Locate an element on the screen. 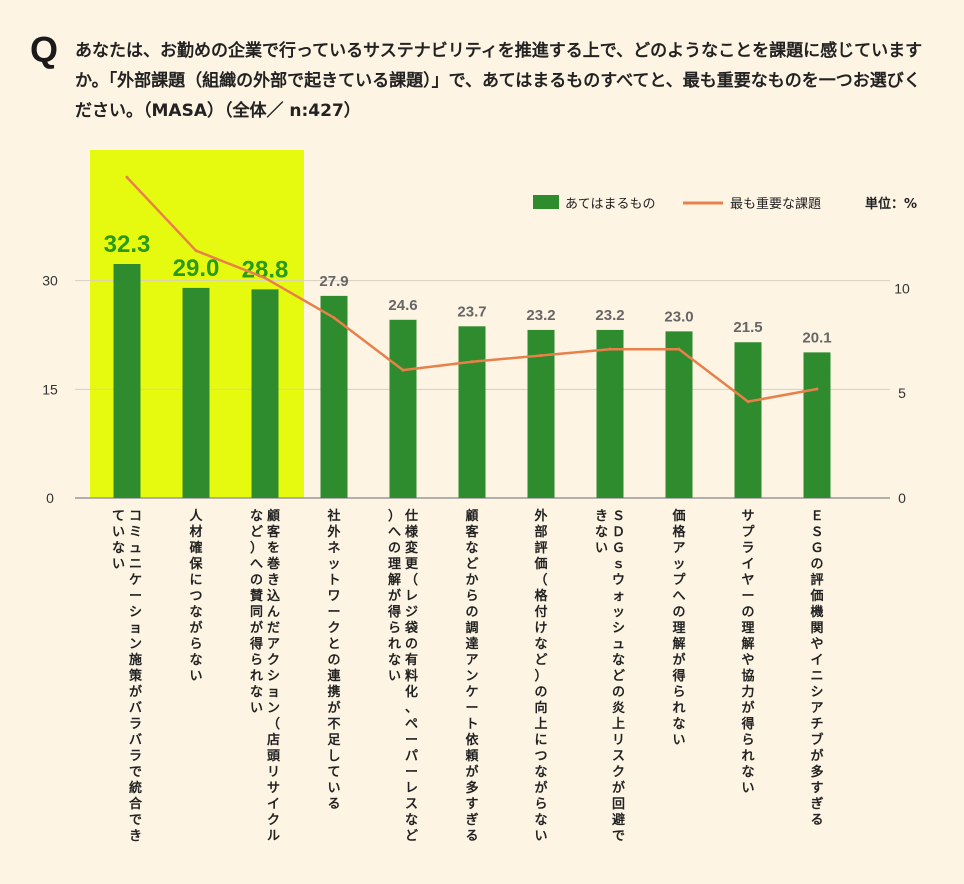 The height and width of the screenshot is (884, 964). right-tick-label: 0 is located at coordinates (902, 498).